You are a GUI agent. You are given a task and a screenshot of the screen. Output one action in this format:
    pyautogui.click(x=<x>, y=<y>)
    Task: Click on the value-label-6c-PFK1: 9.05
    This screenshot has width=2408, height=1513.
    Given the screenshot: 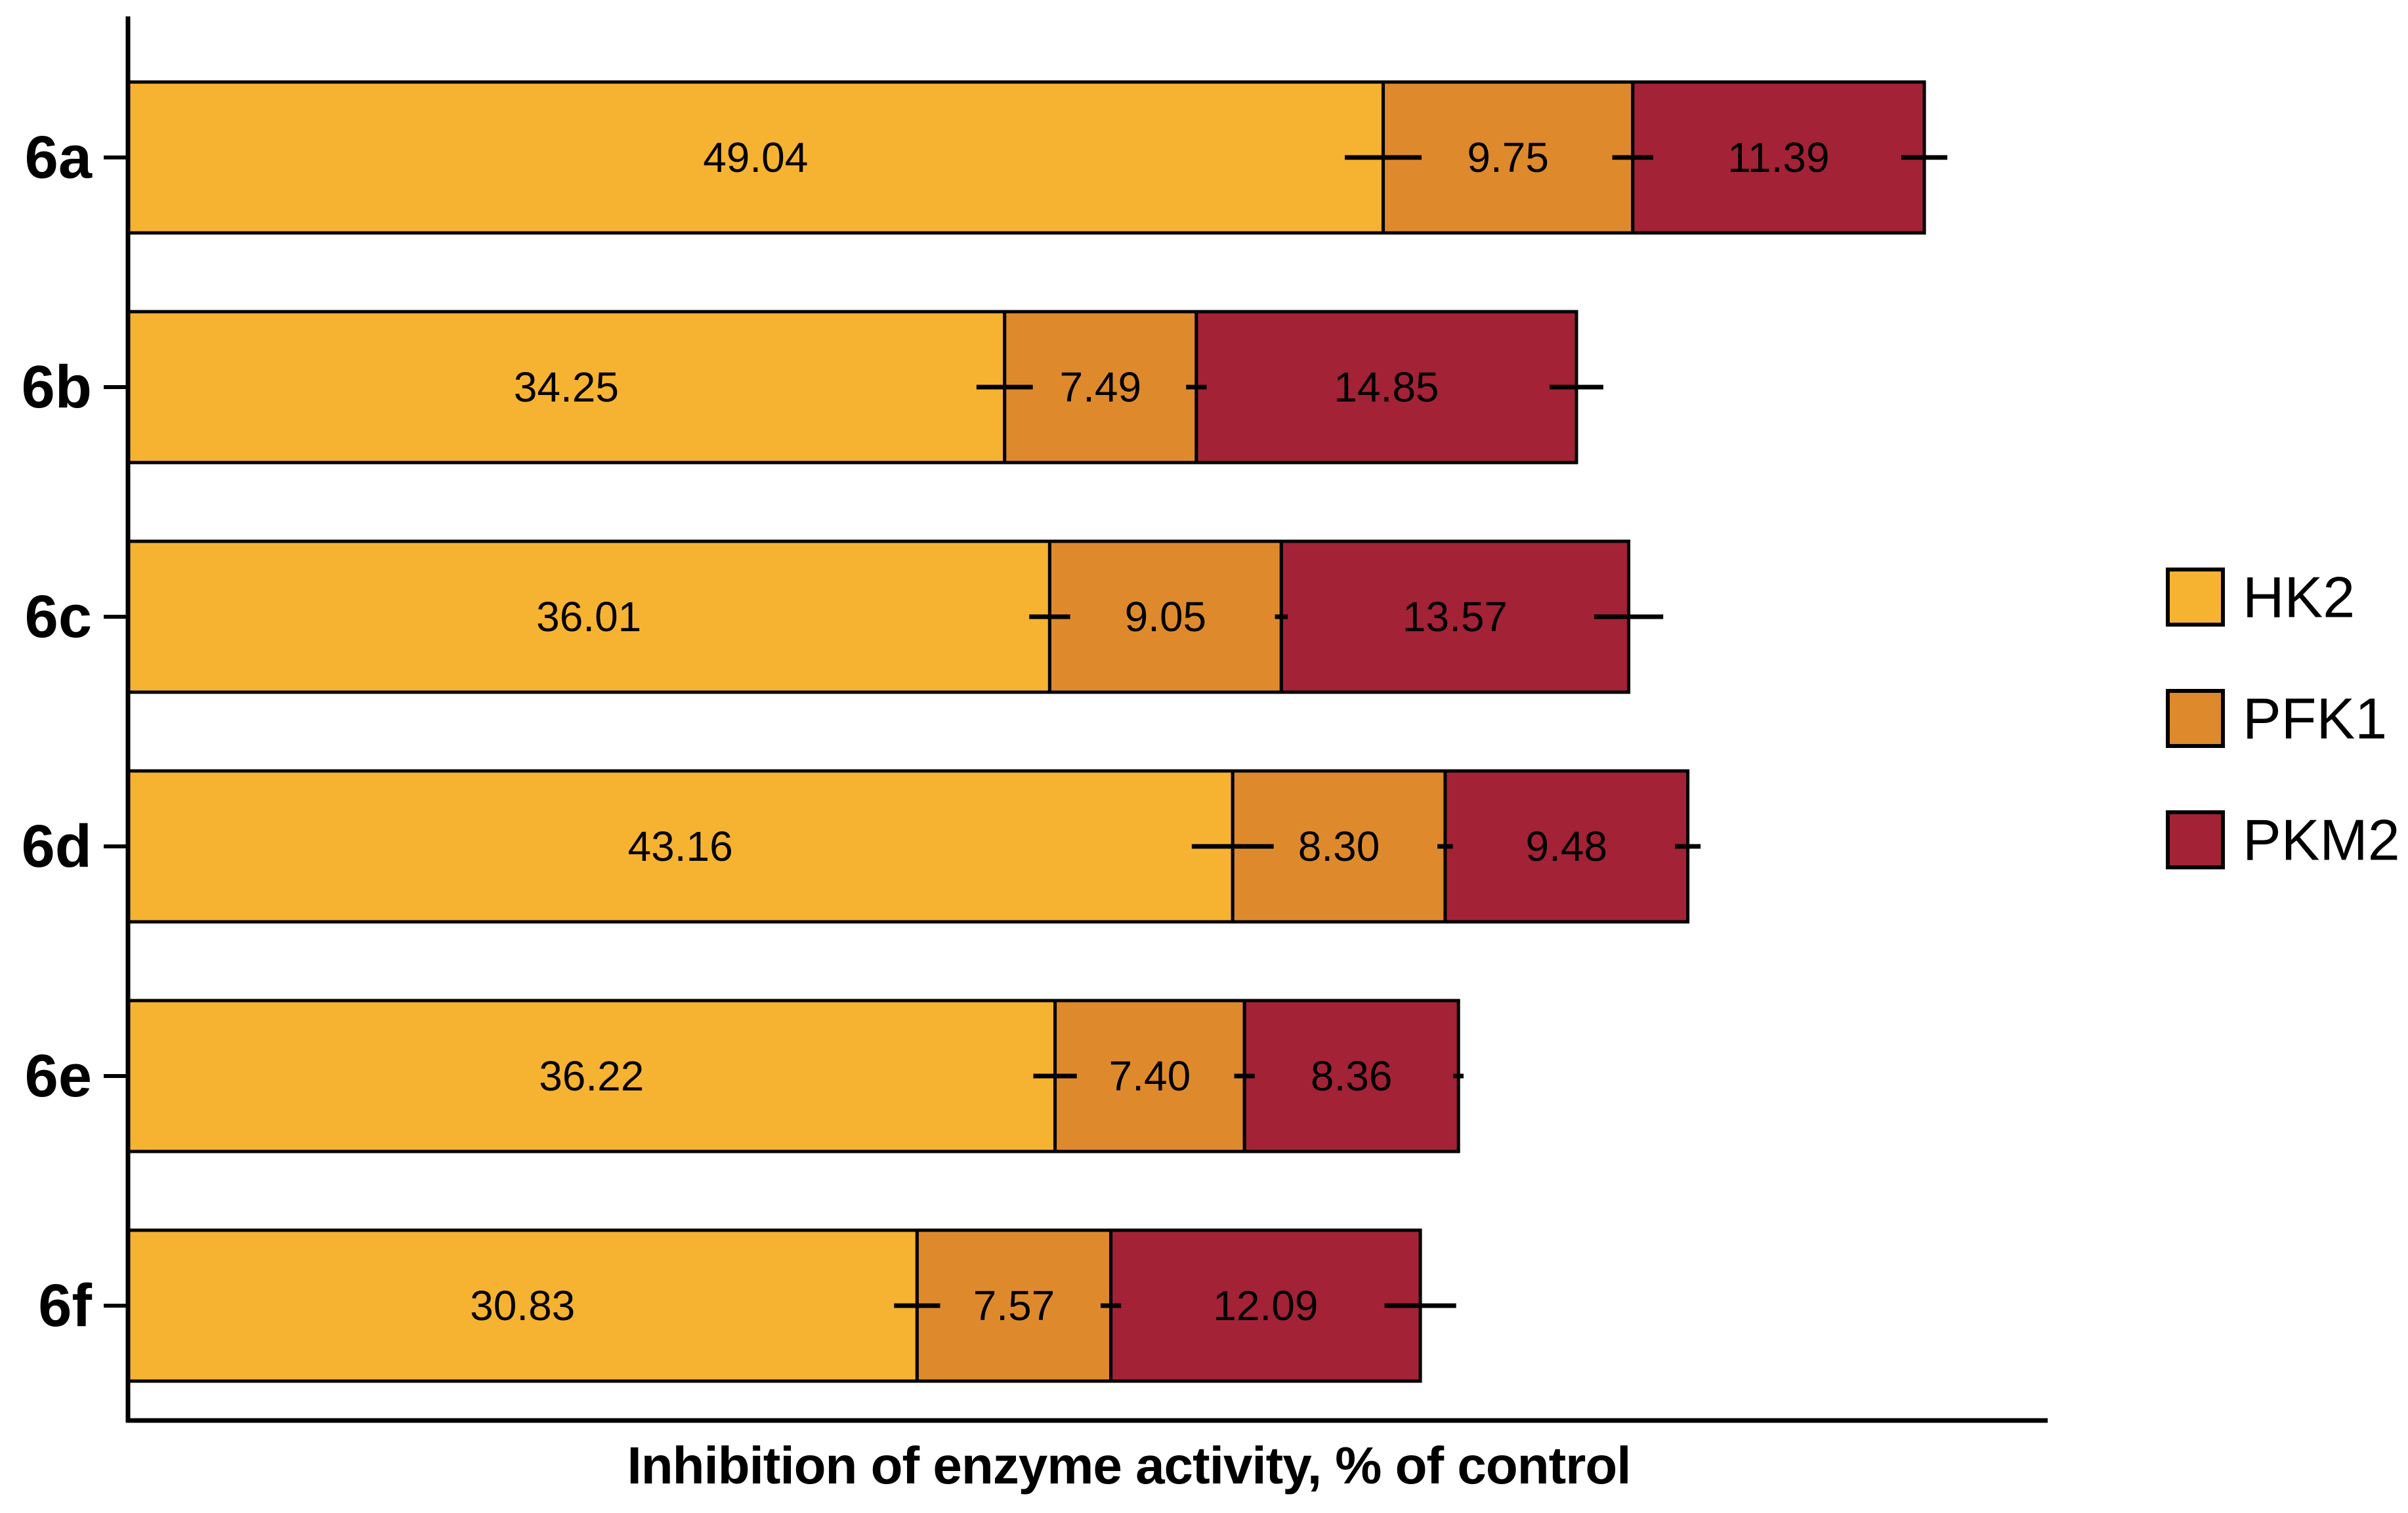 What is the action you would take?
    pyautogui.click(x=1166, y=616)
    